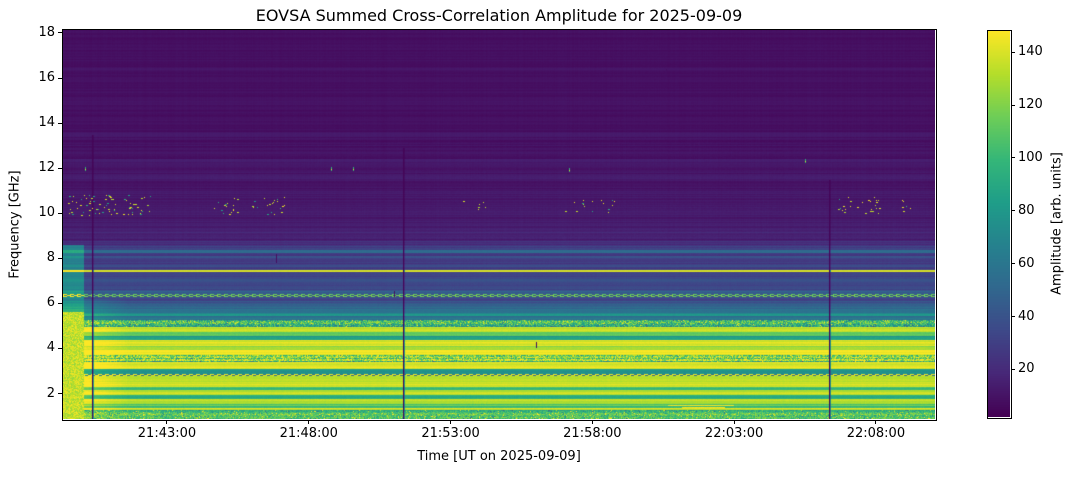 The image size is (1073, 479). What do you see at coordinates (1030, 52) in the screenshot?
I see `colorbar-tick-label: 140` at bounding box center [1030, 52].